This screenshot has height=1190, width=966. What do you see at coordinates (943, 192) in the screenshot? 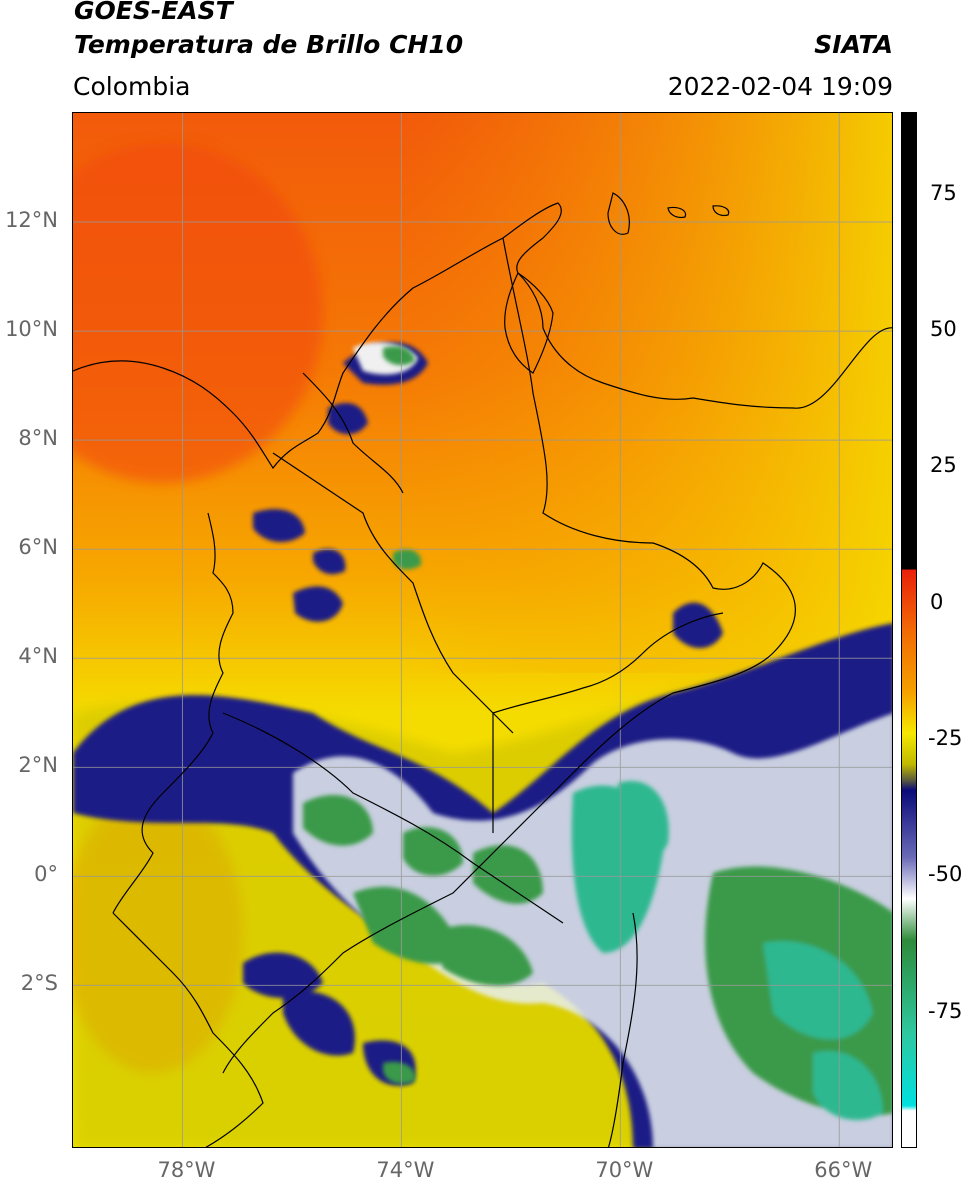
I see `colorbar-tick-label: 75` at bounding box center [943, 192].